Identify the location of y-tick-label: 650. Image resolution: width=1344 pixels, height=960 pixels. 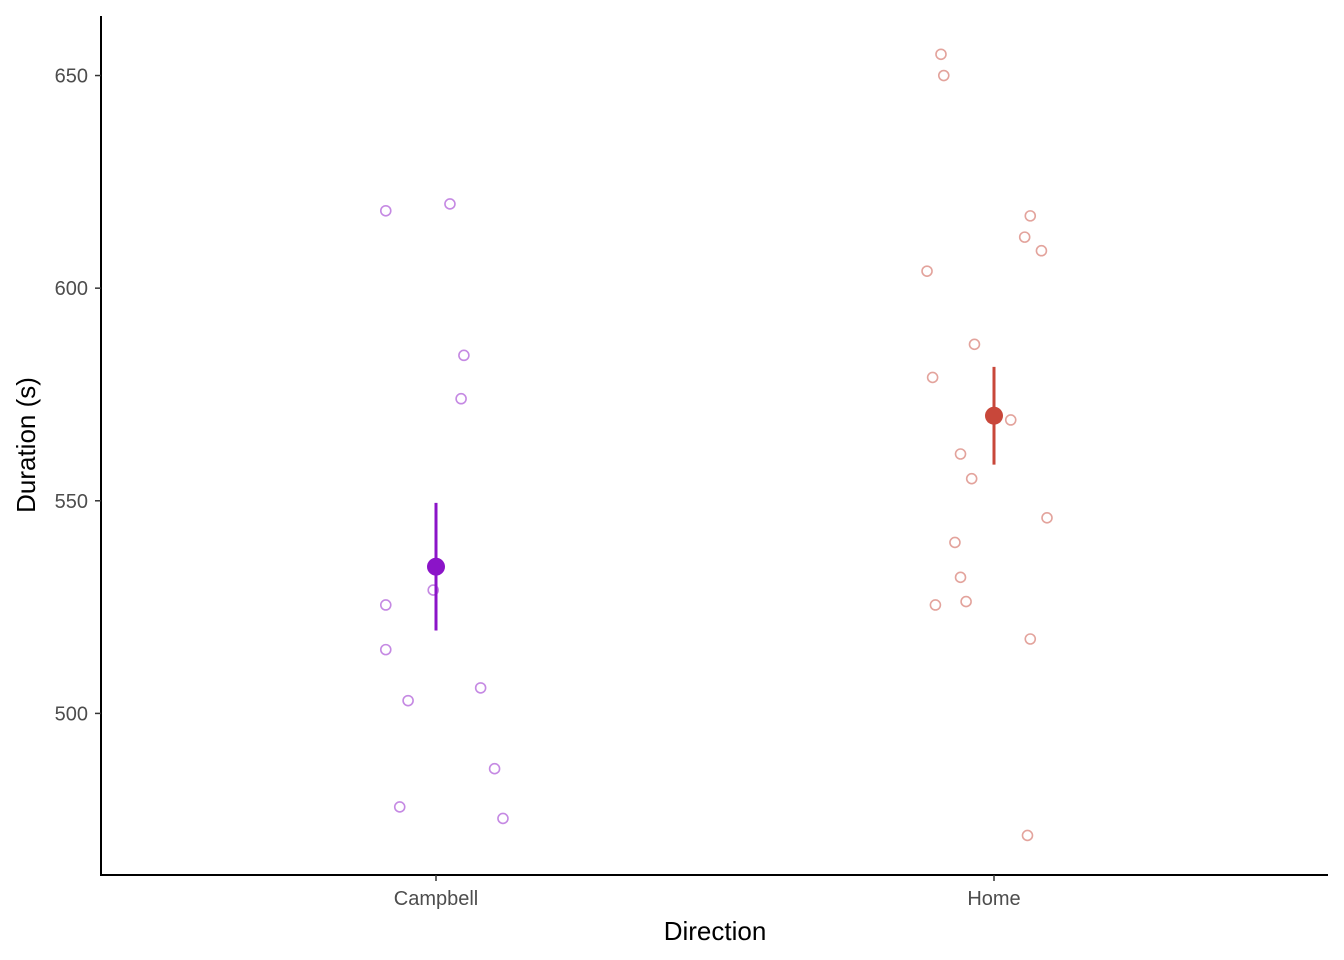
(71, 77).